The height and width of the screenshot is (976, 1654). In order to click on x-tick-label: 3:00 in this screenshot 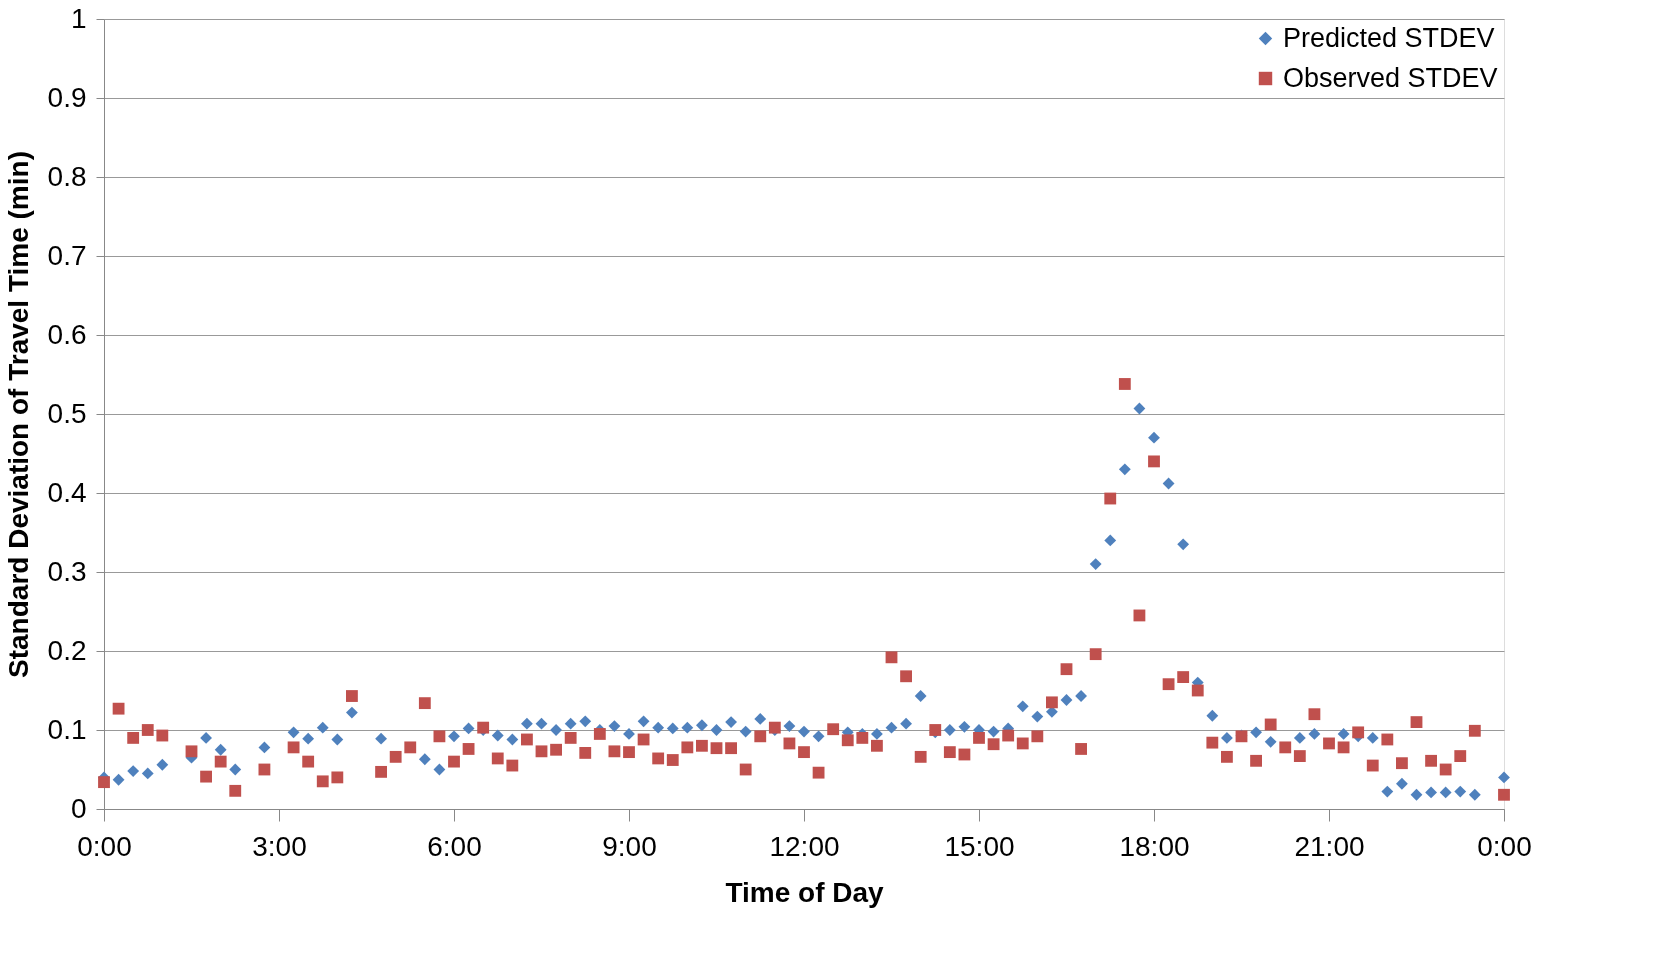, I will do `click(279, 846)`.